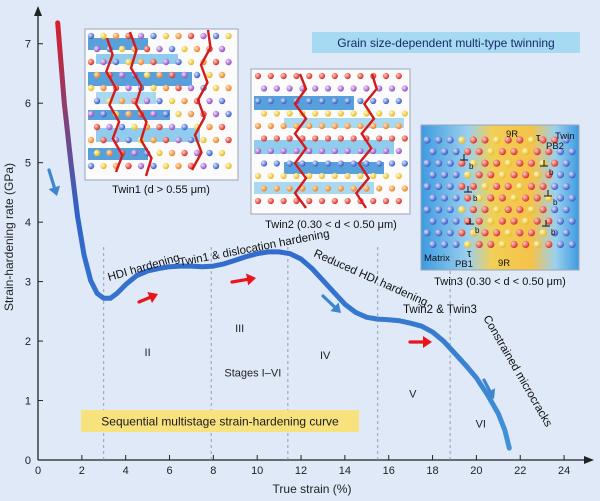 This screenshot has height=501, width=600. I want to click on arrow-shaft, so click(487, 385).